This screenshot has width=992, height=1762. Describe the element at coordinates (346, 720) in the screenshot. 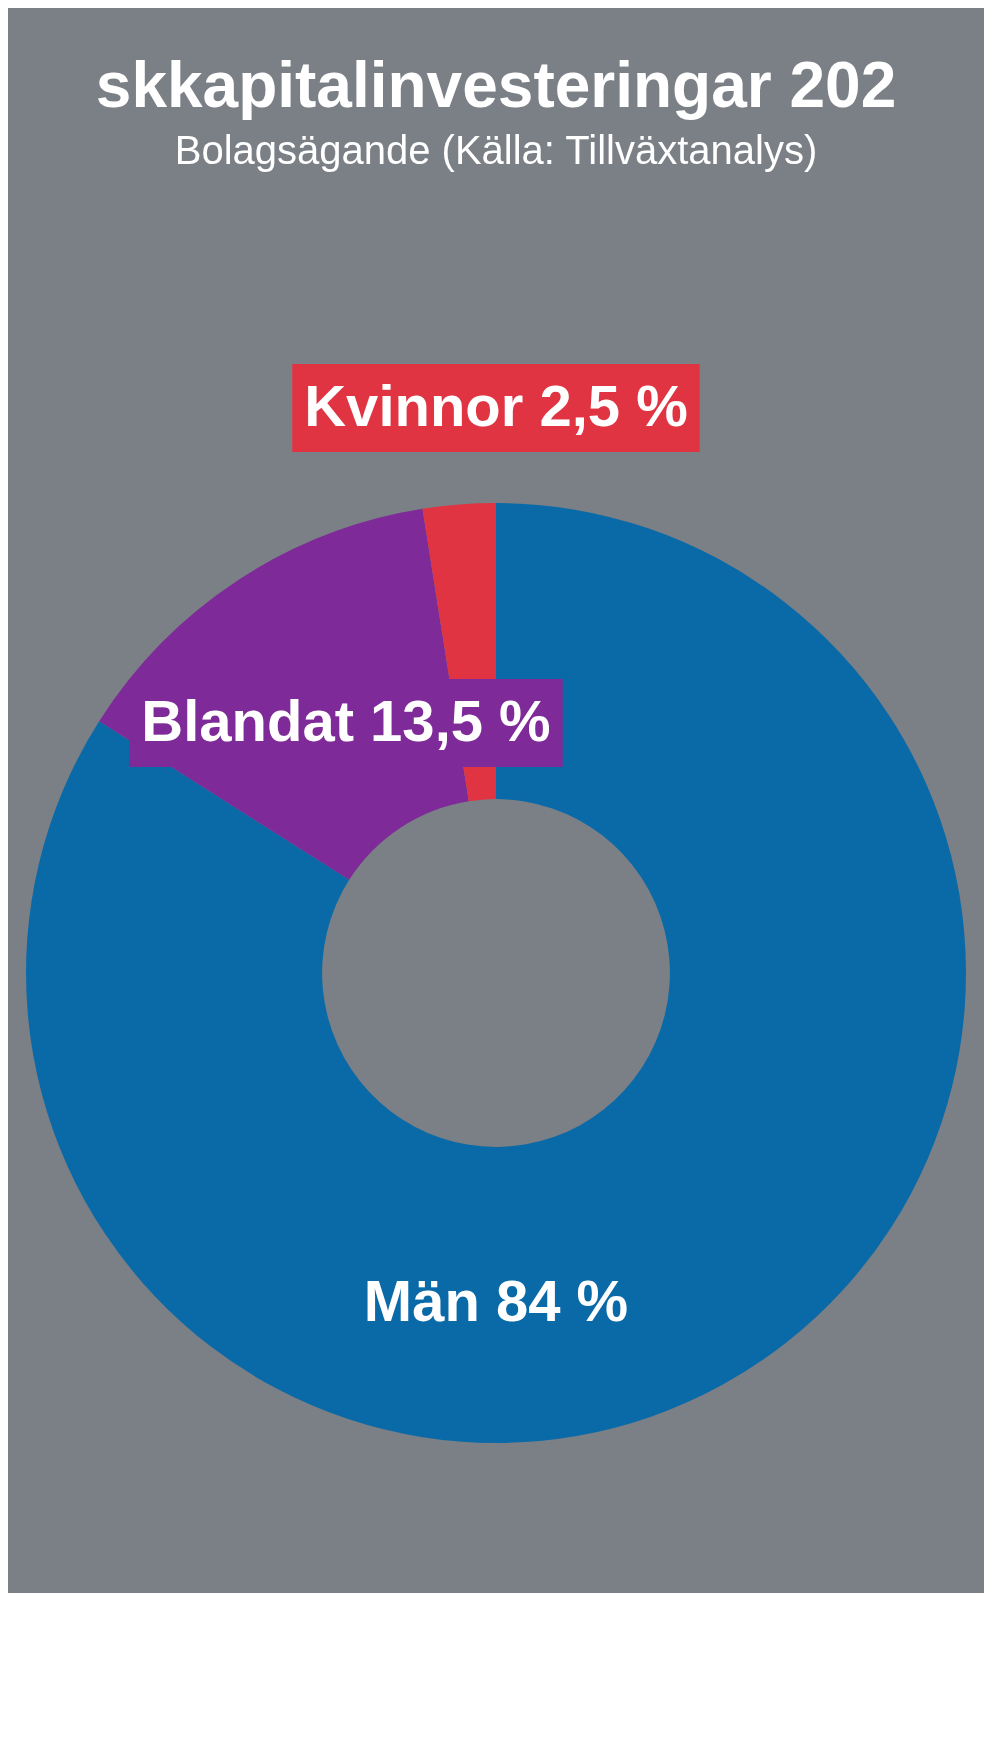

I see `slice-label: Blandat 13,5 %` at that location.